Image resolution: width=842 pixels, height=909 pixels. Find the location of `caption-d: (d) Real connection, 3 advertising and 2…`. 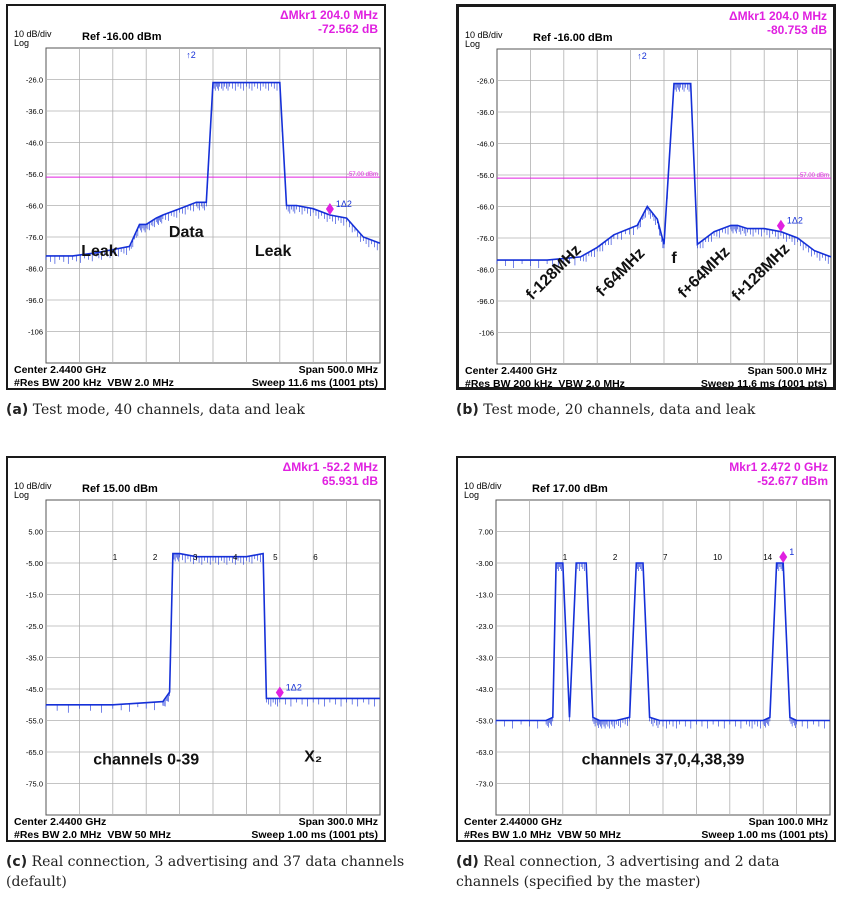

caption-d: (d) Real connection, 3 advertising and 2… is located at coordinates (649, 872).